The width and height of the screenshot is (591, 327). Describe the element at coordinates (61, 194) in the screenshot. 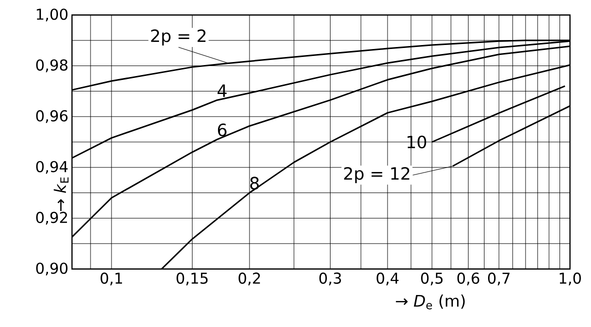

I see `y-axis-title: → k$_{E}$` at that location.